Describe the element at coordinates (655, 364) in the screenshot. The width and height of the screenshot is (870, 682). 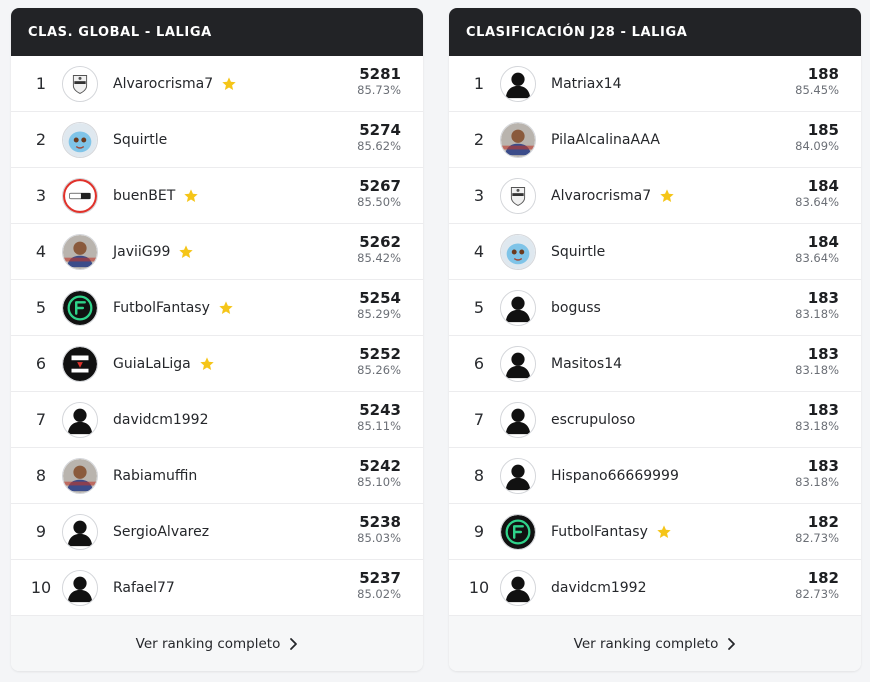
I see `ranking-row: 6 Masitos14 183 83.18%` at that location.